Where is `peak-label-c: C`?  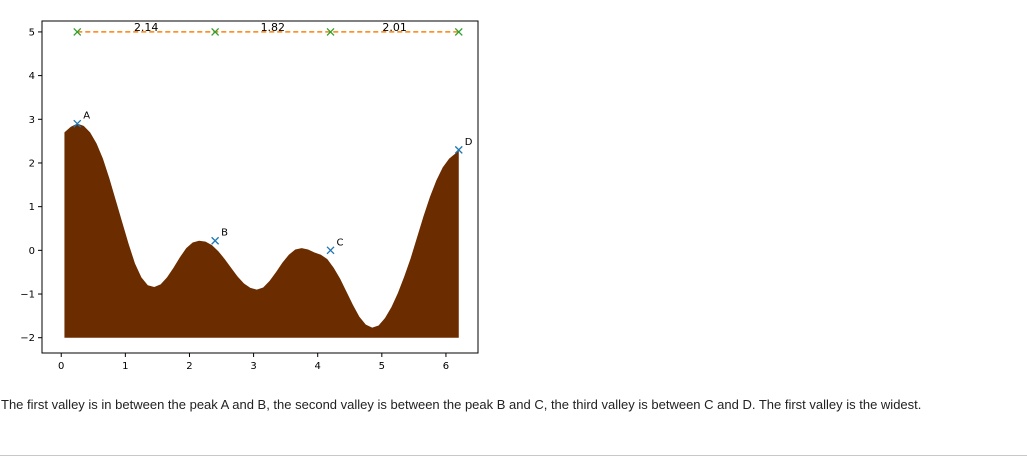
peak-label-c: C is located at coordinates (340, 242).